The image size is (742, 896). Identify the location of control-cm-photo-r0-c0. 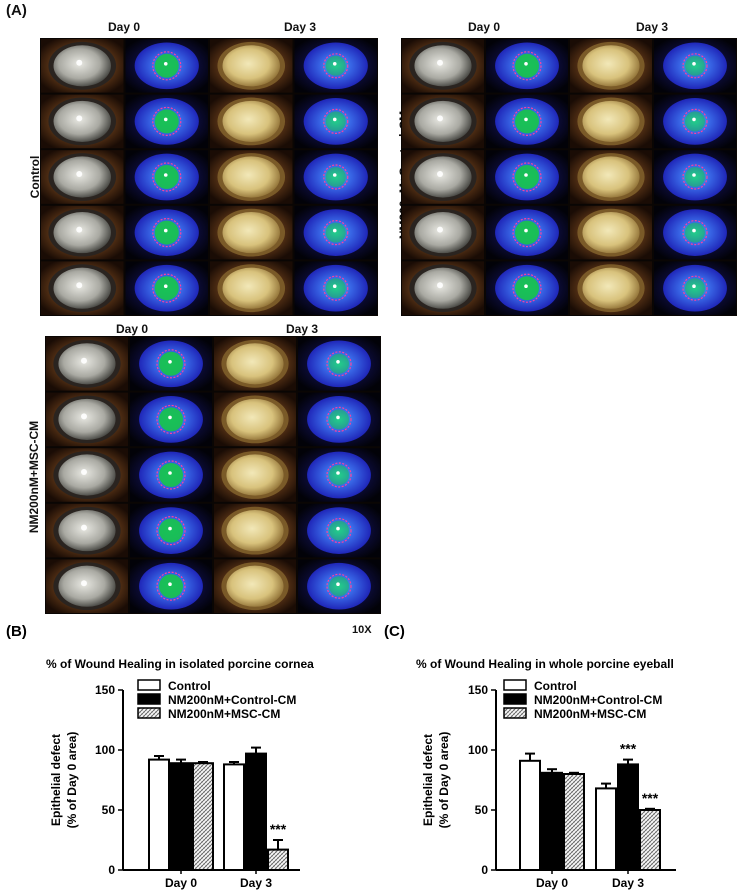
(443, 66).